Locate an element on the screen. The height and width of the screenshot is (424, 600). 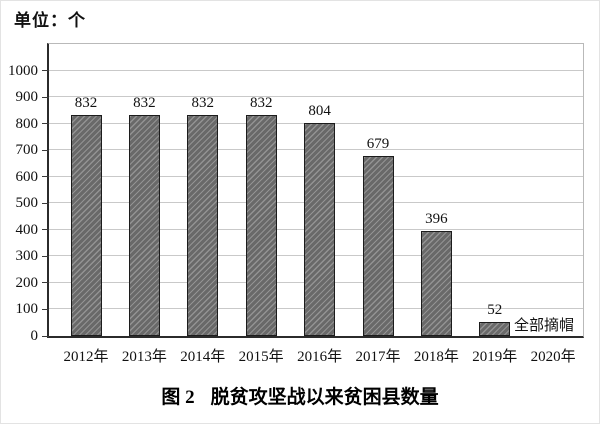
caption-figure-number: 图 2 is located at coordinates (178, 397).